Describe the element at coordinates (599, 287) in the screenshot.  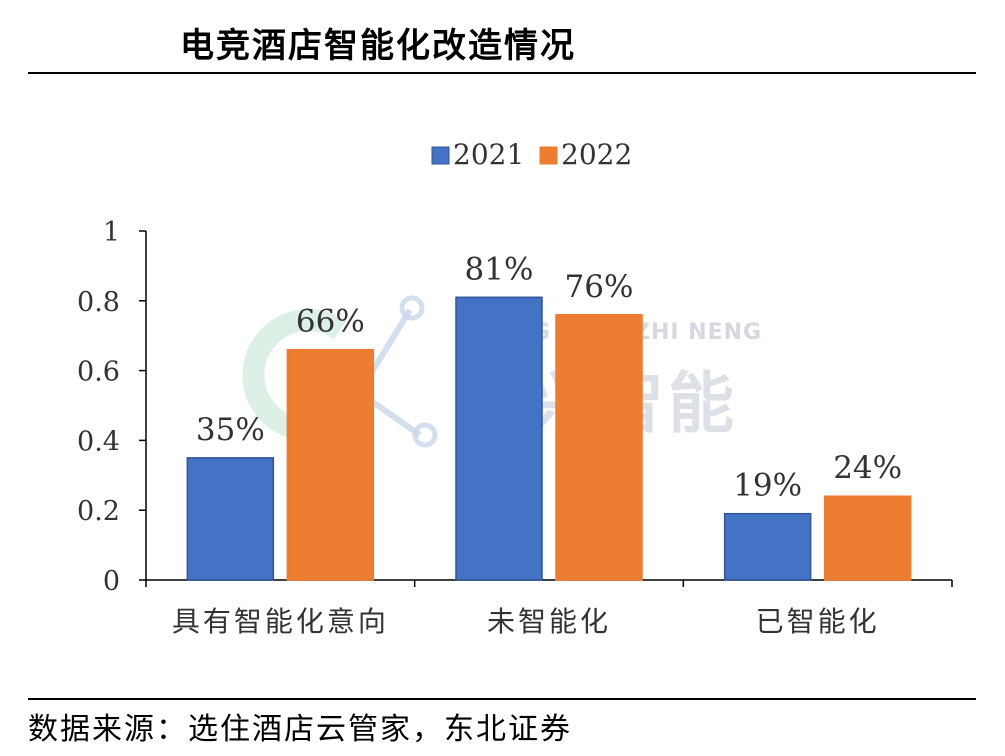
I see `data-label-2022-1: 76%` at that location.